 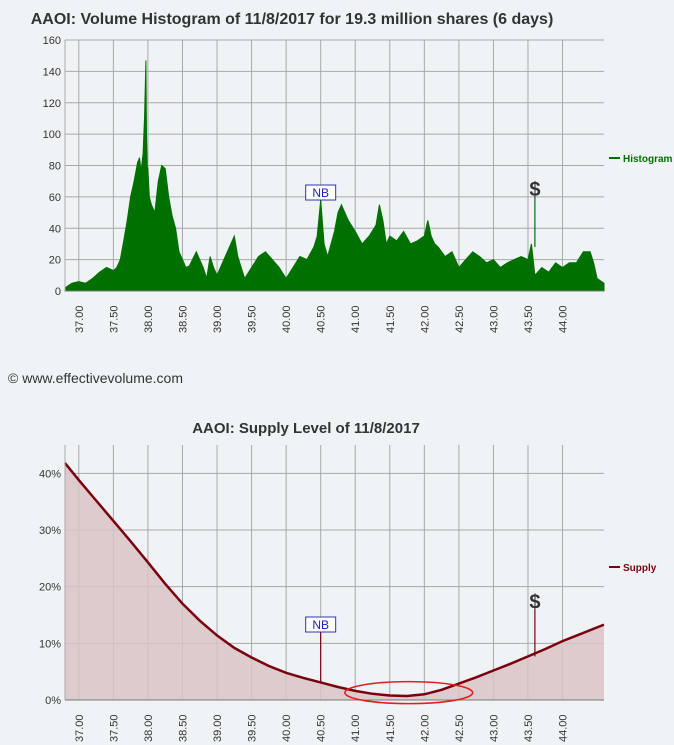 What do you see at coordinates (50, 474) in the screenshot?
I see `y-tick-label: 40%` at bounding box center [50, 474].